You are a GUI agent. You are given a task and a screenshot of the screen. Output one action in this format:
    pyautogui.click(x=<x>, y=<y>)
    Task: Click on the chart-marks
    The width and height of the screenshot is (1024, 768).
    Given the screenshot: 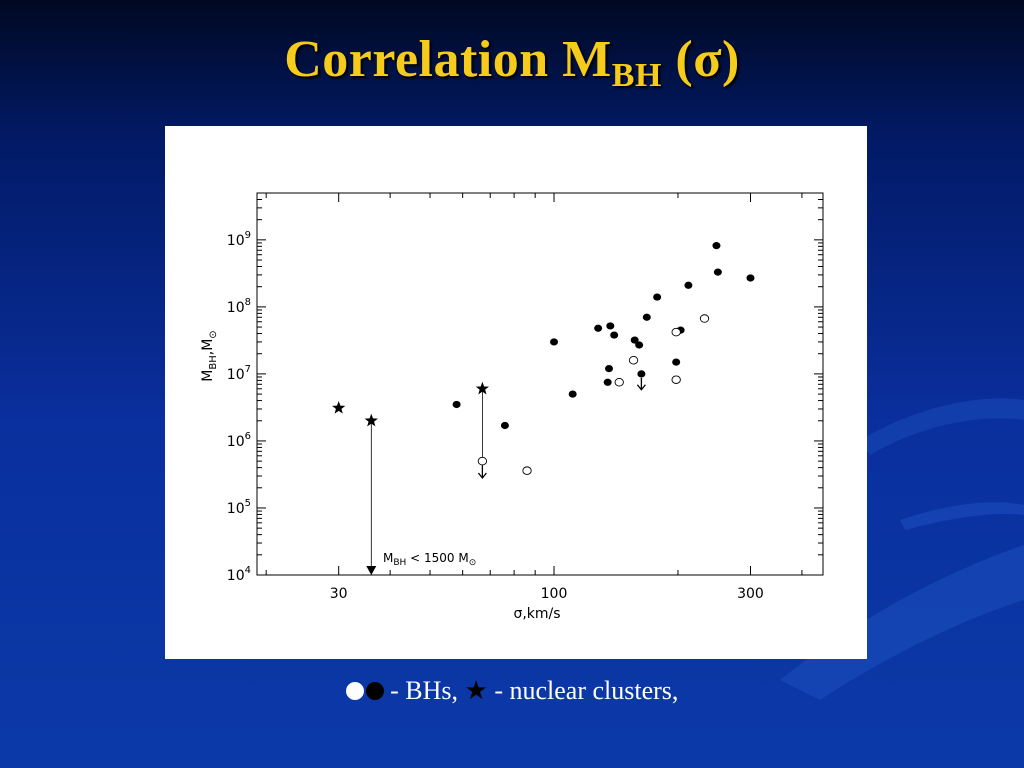 What is the action you would take?
    pyautogui.click(x=543, y=358)
    